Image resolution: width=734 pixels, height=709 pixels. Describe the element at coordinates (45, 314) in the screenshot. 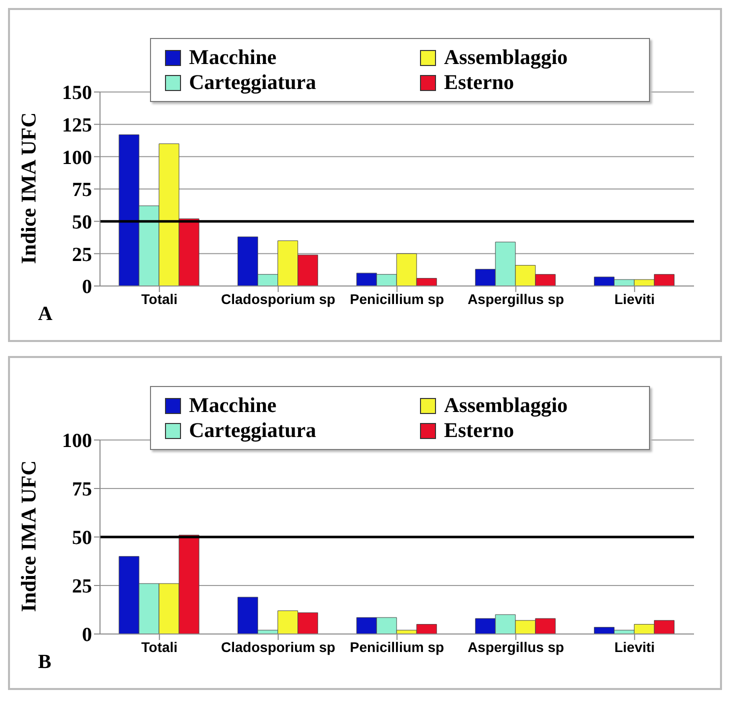

I see `text: A` at that location.